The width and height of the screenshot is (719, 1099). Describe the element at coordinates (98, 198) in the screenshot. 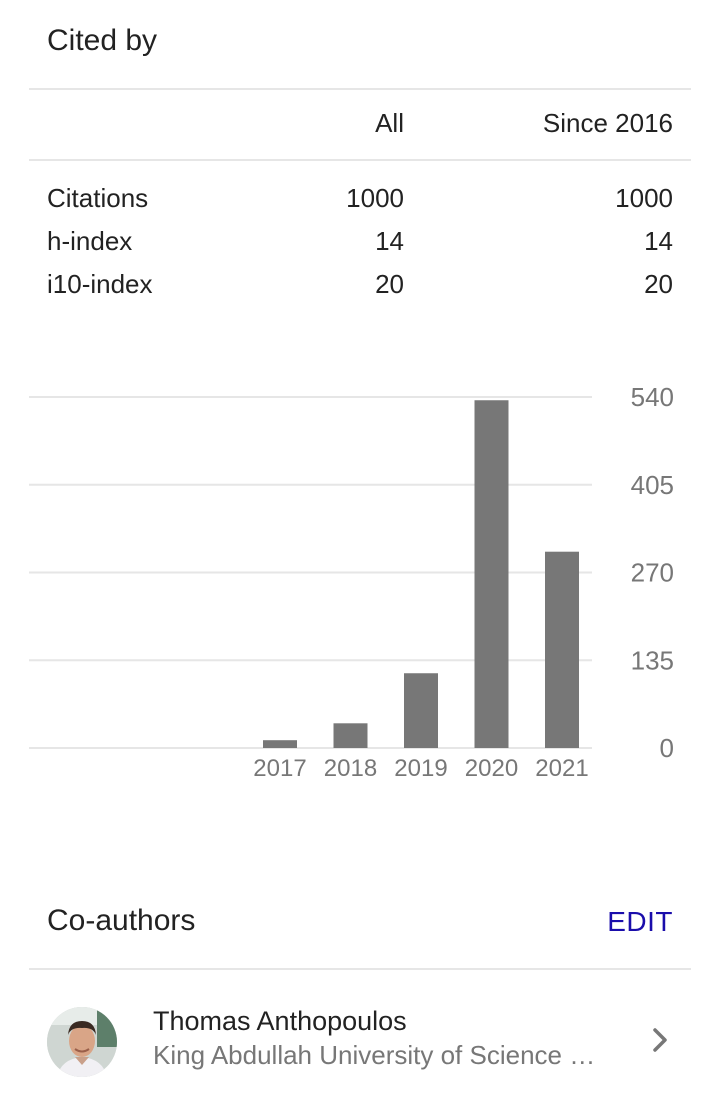

I see `metric-label: Citations` at that location.